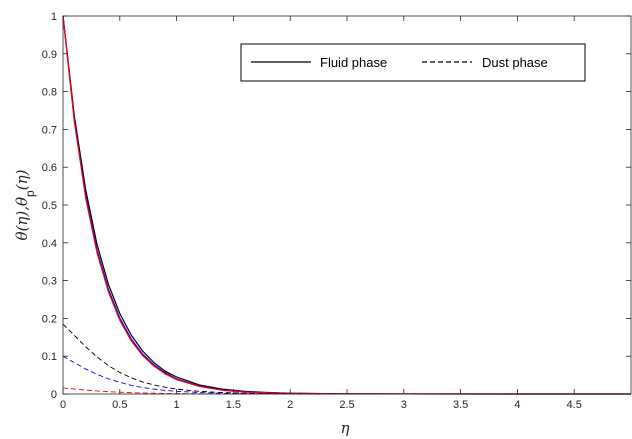 Image resolution: width=632 pixels, height=439 pixels. Describe the element at coordinates (177, 405) in the screenshot. I see `x-tick-label: 1` at that location.